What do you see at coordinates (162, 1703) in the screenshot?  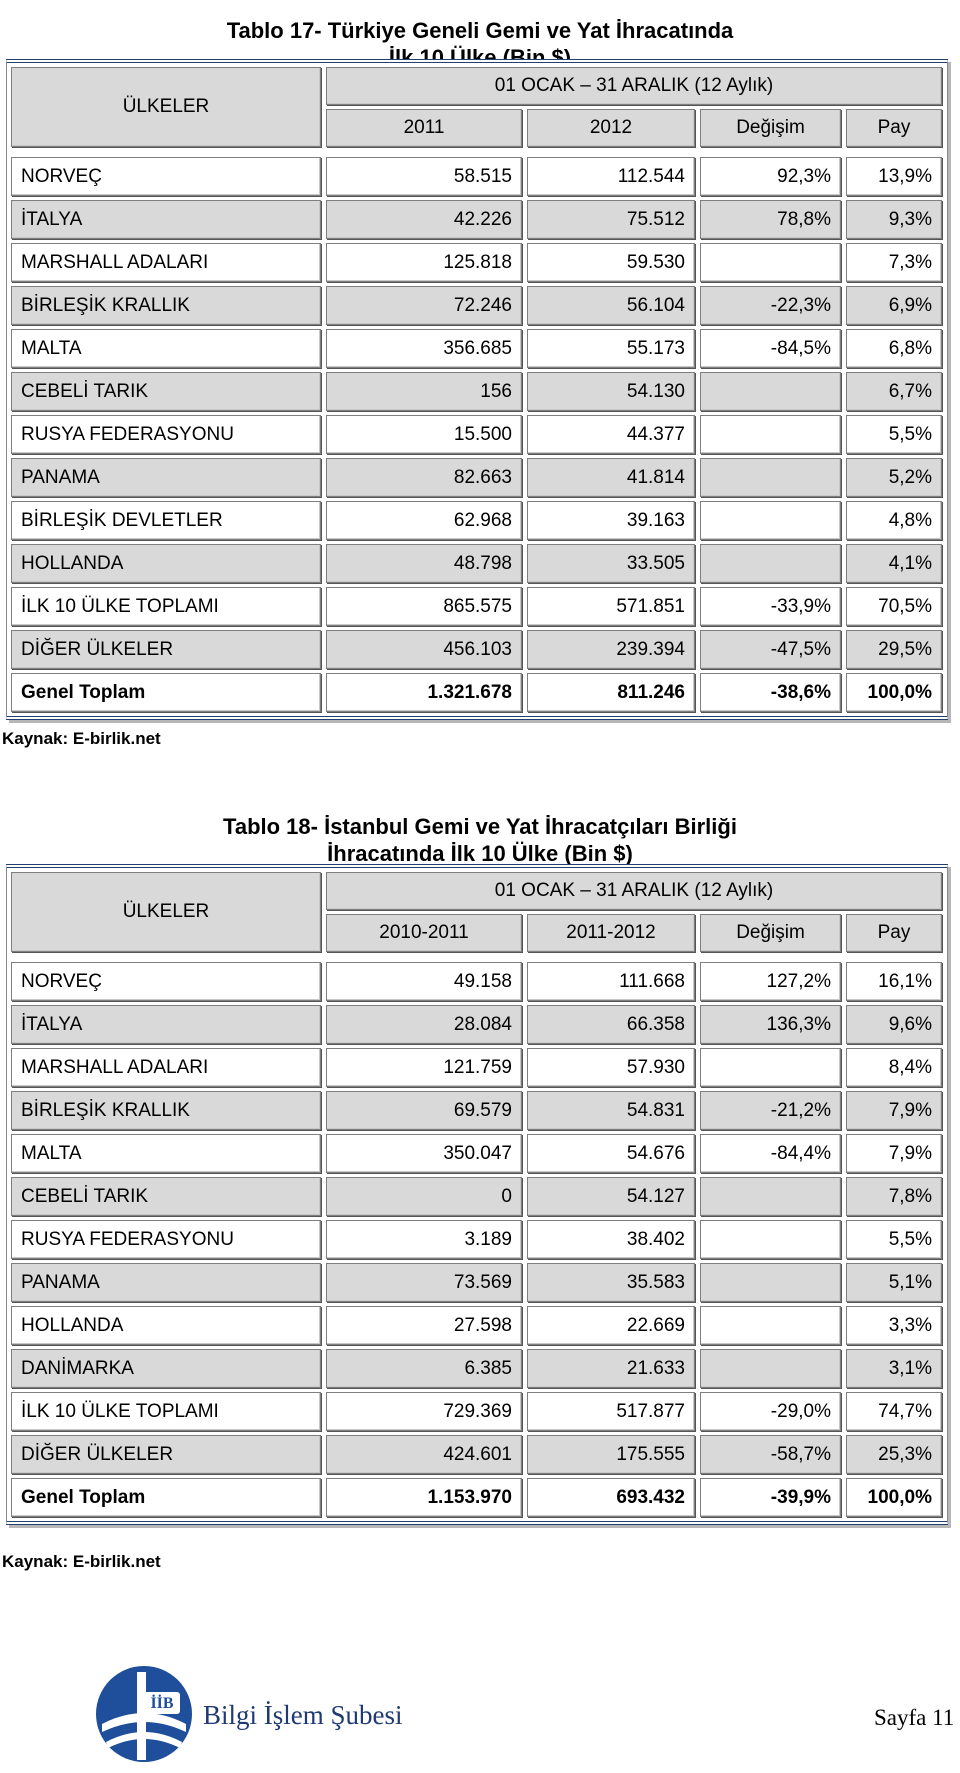 I see `logo-flag` at bounding box center [162, 1703].